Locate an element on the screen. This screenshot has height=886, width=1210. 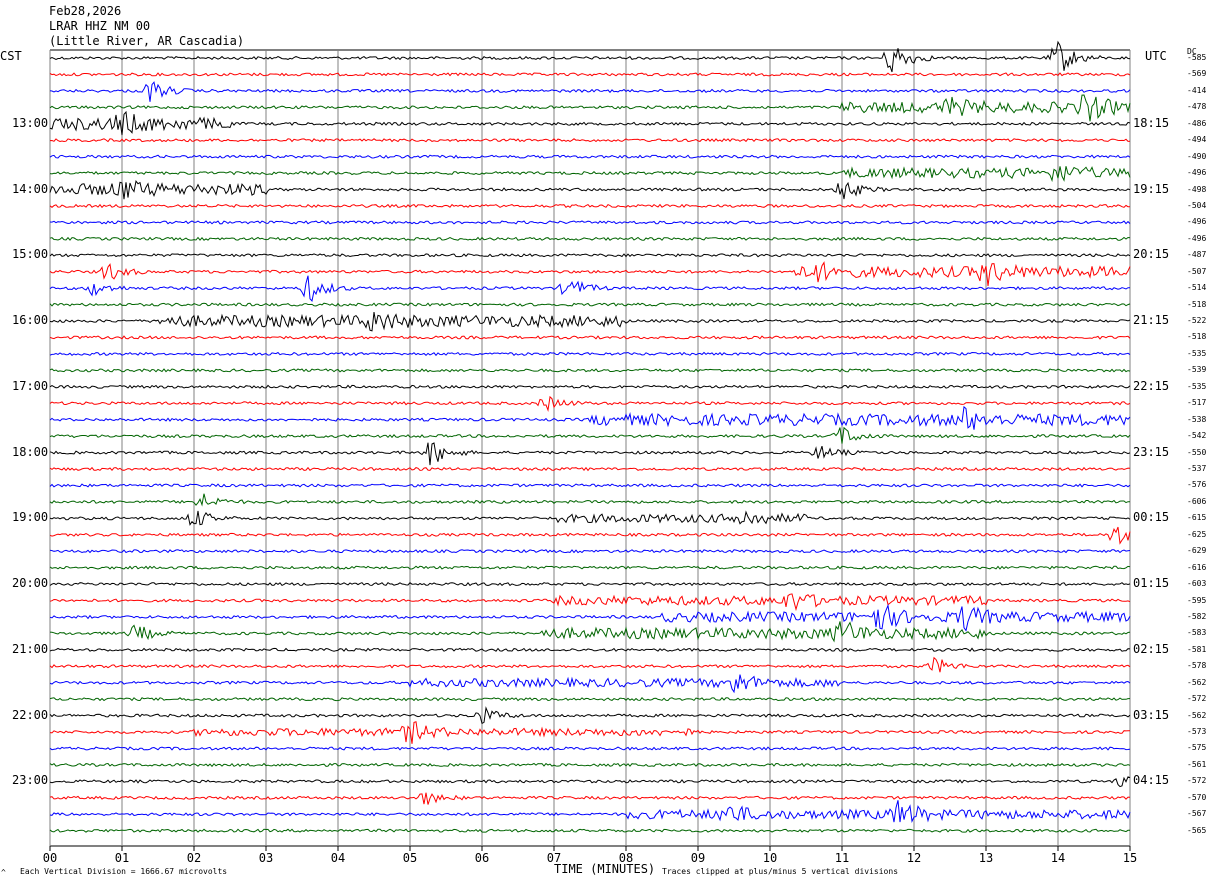
dc-offset-label: -583 is located at coordinates (1197, 633).